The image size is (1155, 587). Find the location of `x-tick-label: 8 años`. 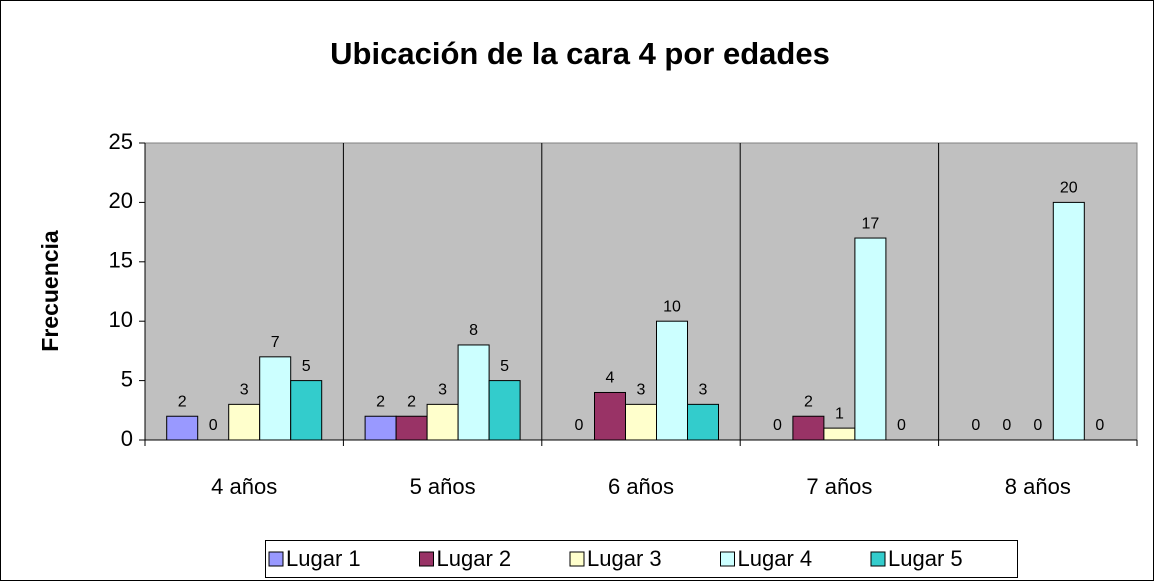

x-tick-label: 8 años is located at coordinates (1038, 486).